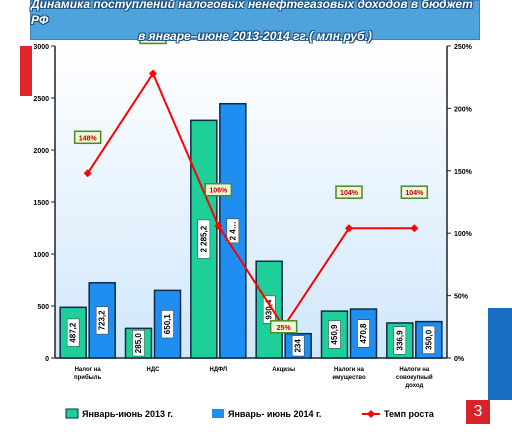  Describe the element at coordinates (88, 370) in the screenshot. I see `category-label: Налог на` at that location.